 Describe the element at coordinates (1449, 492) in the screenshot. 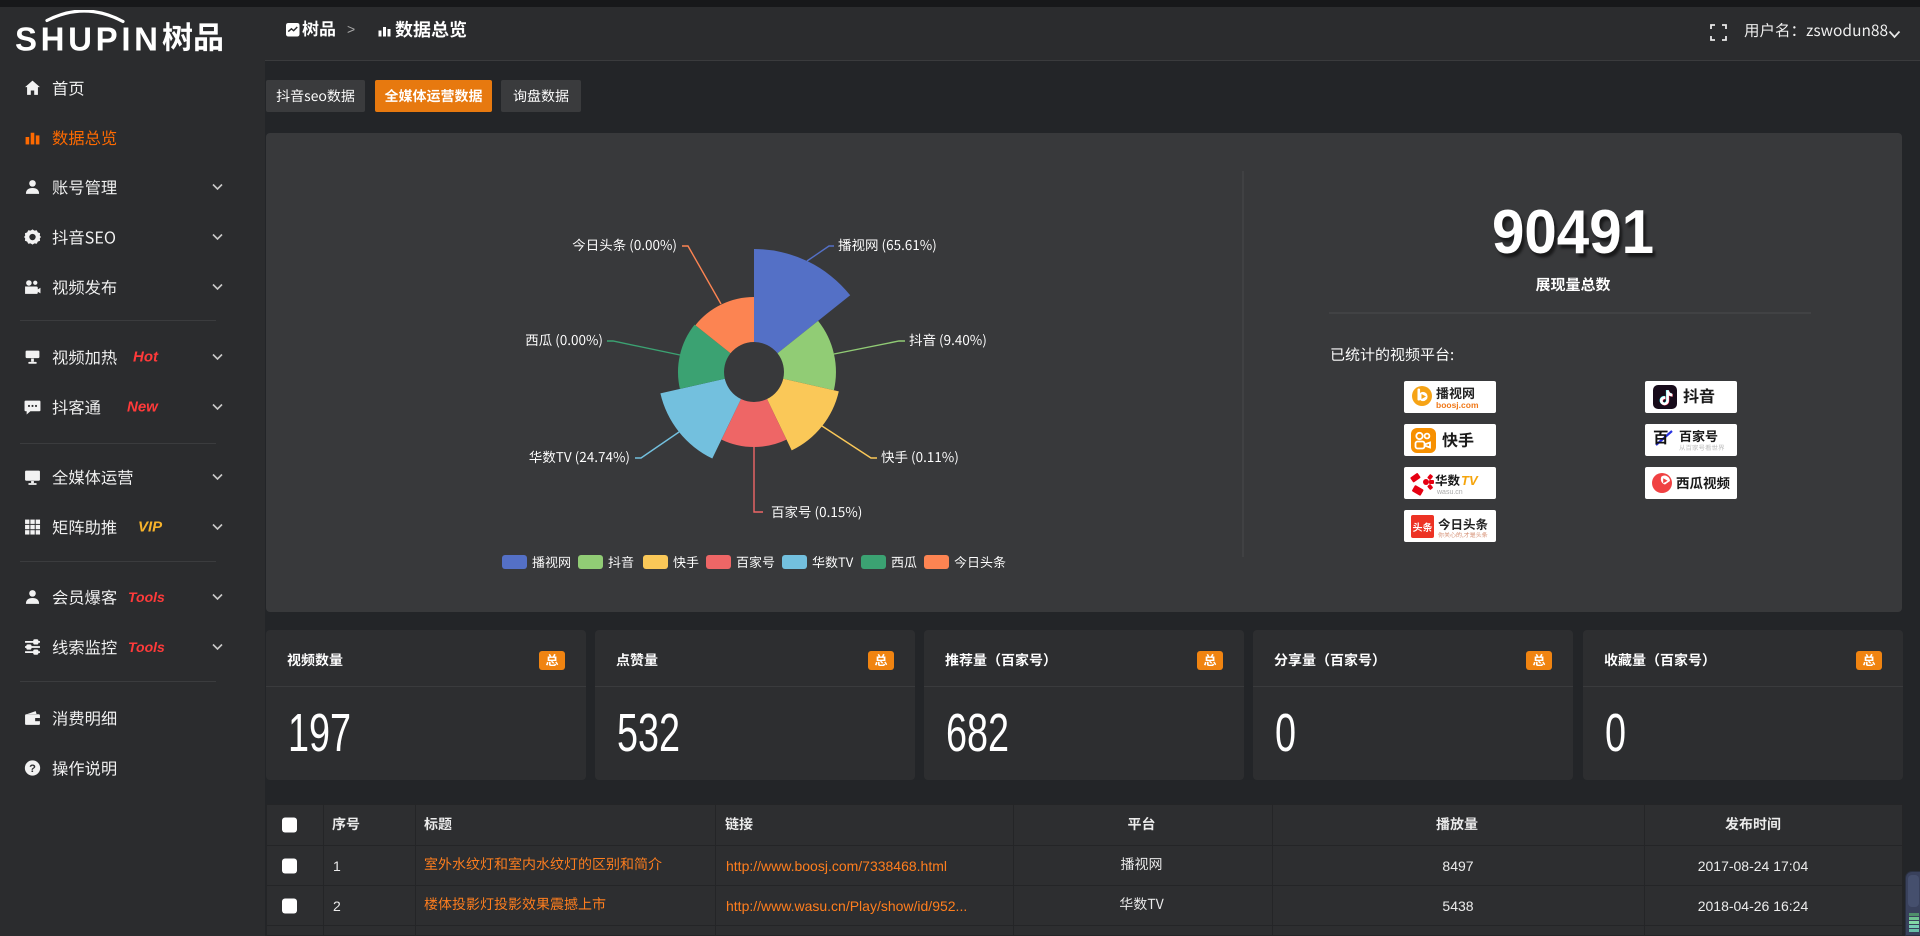

I see `svg-text: wasu.cn` at that location.